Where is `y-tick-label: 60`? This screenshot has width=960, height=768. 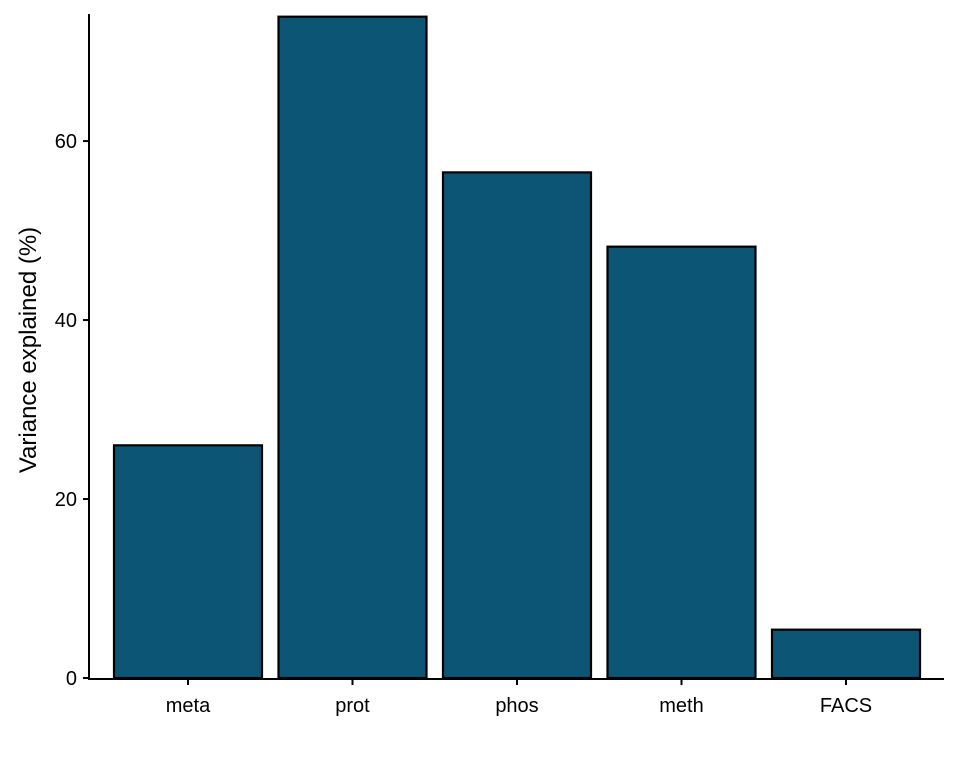 y-tick-label: 60 is located at coordinates (66, 142).